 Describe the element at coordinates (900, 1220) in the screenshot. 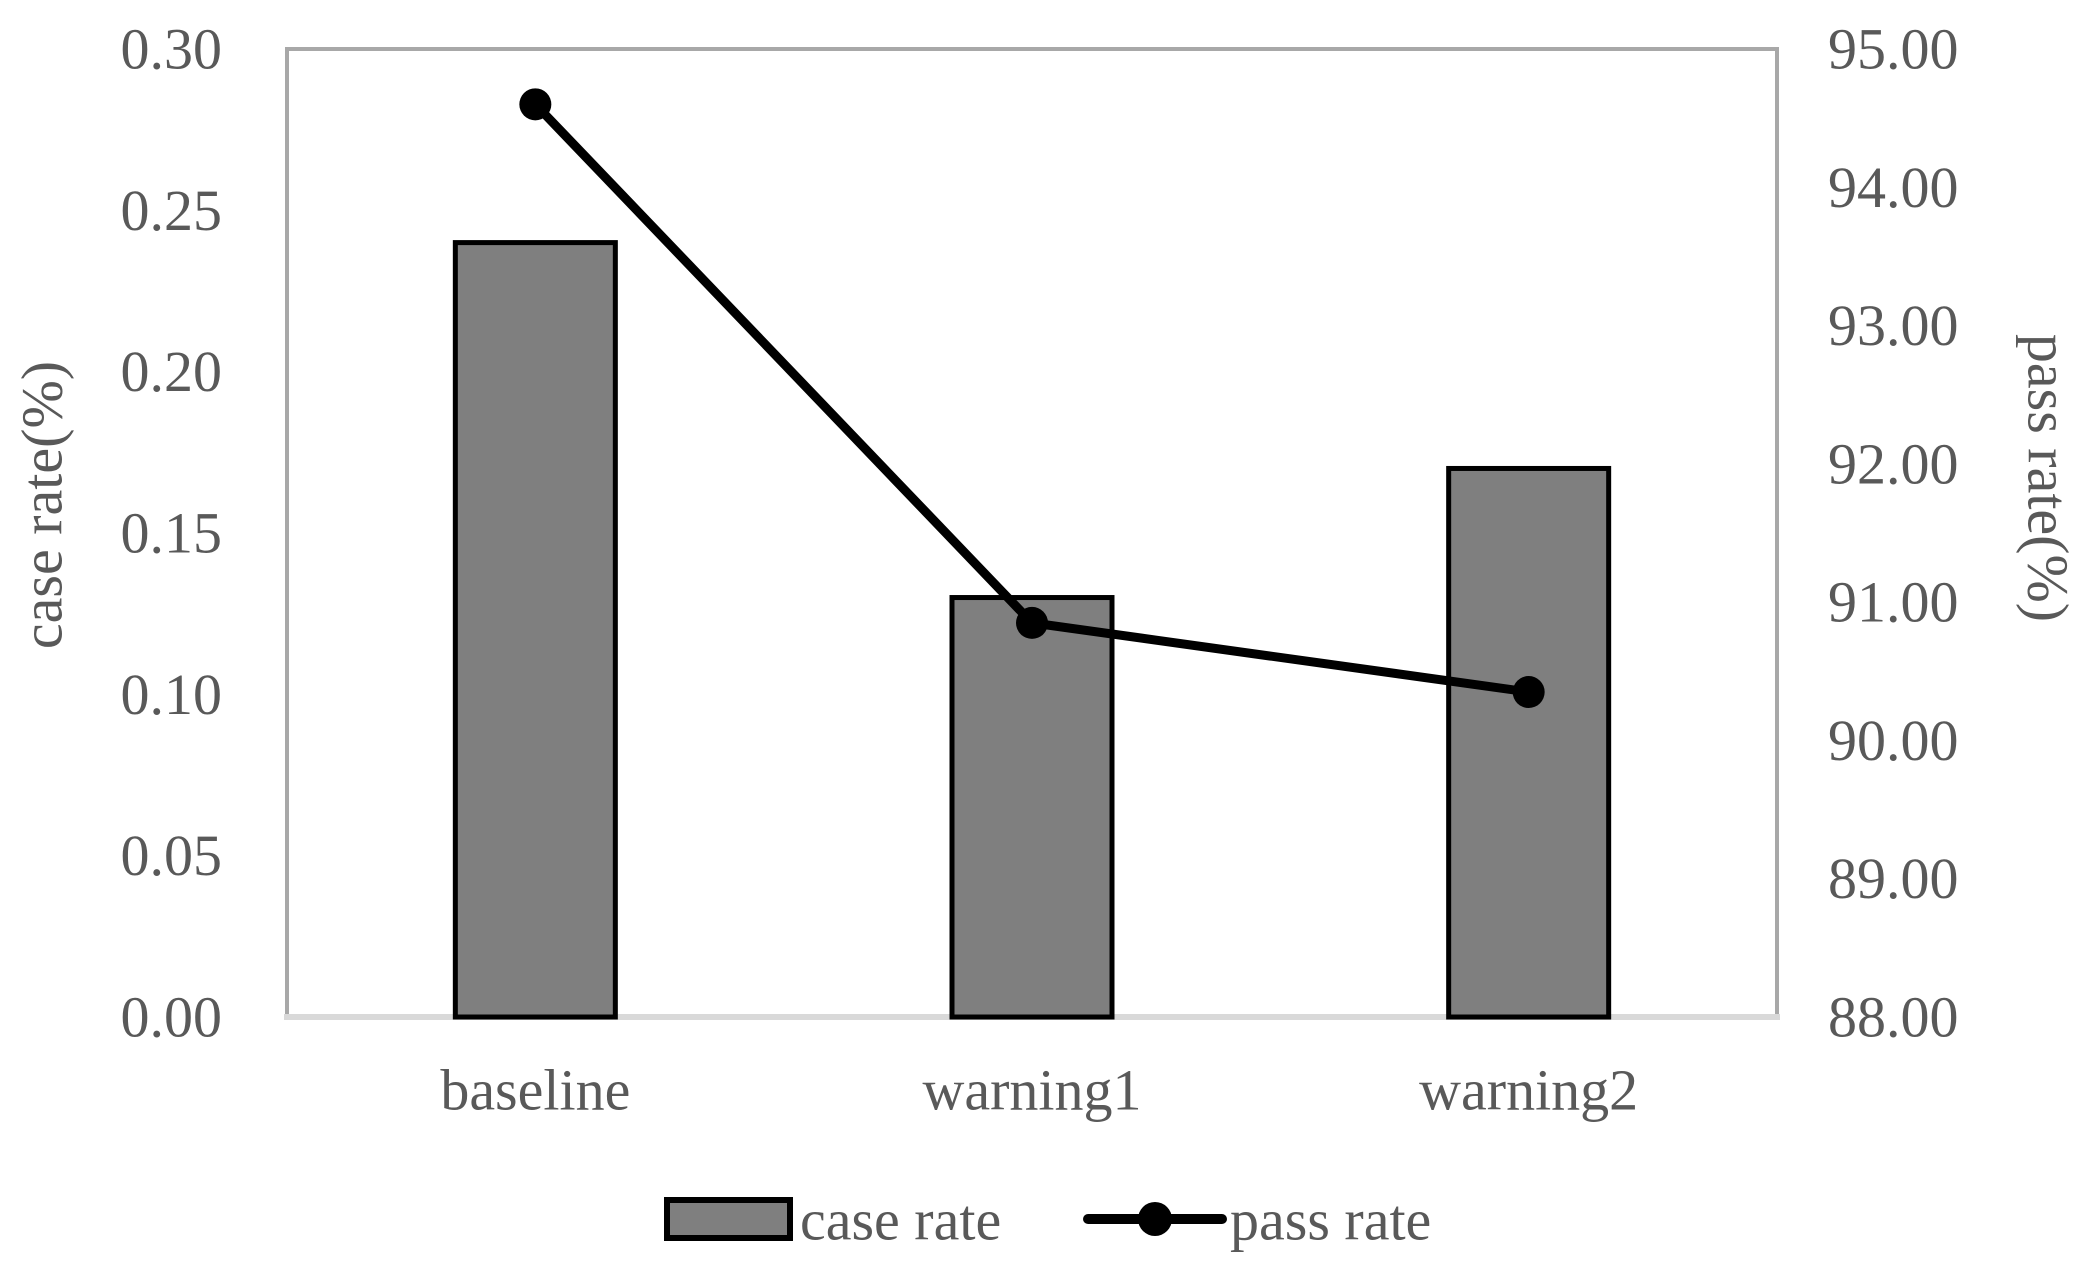

I see `legend-label-case-rate: case rate` at that location.